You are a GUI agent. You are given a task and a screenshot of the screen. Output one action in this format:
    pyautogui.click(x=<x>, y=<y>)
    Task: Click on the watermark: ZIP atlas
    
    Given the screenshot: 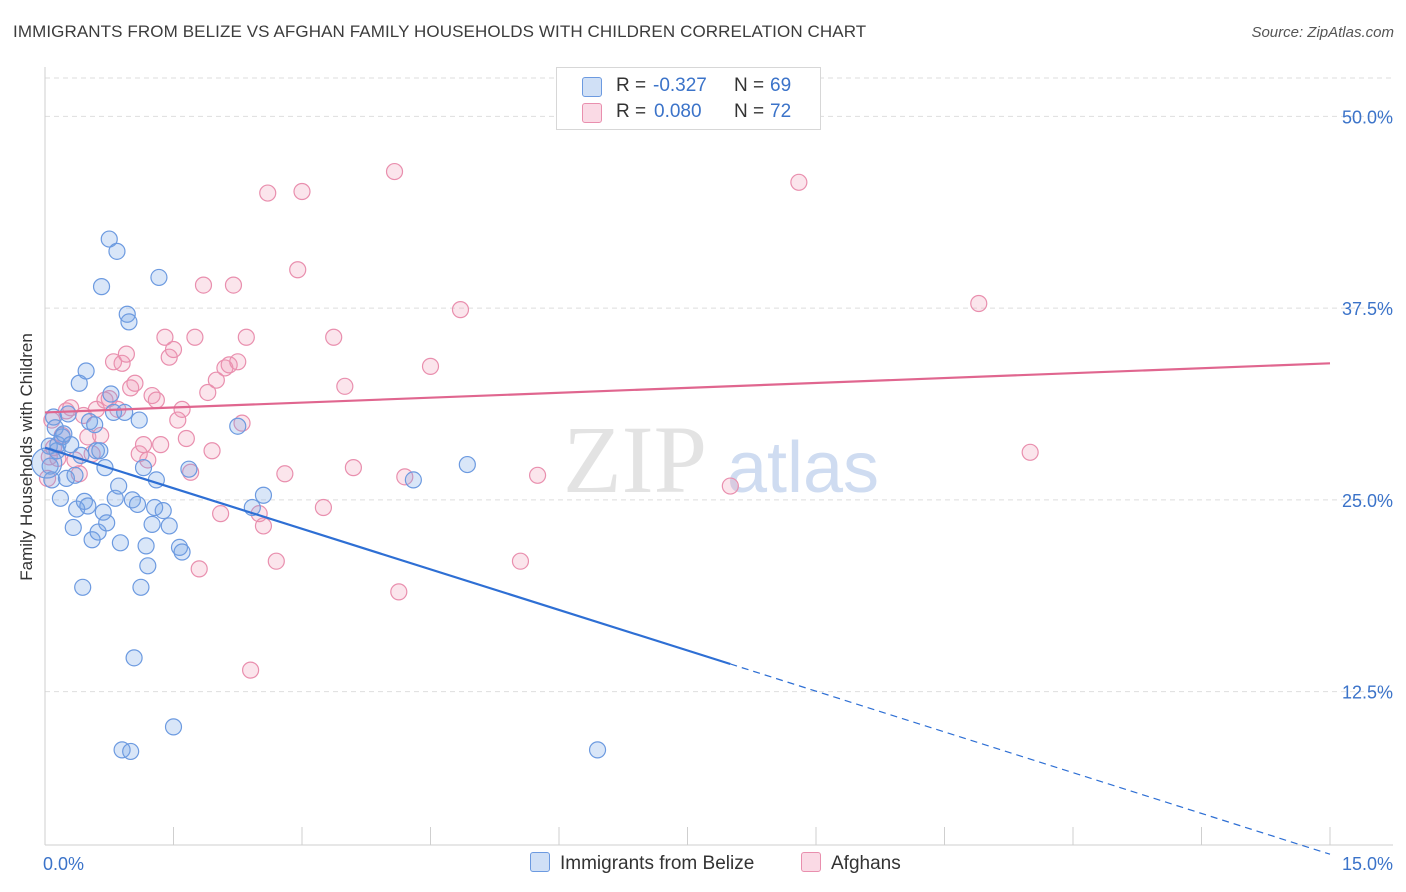 What is the action you would take?
    pyautogui.click(x=721, y=459)
    